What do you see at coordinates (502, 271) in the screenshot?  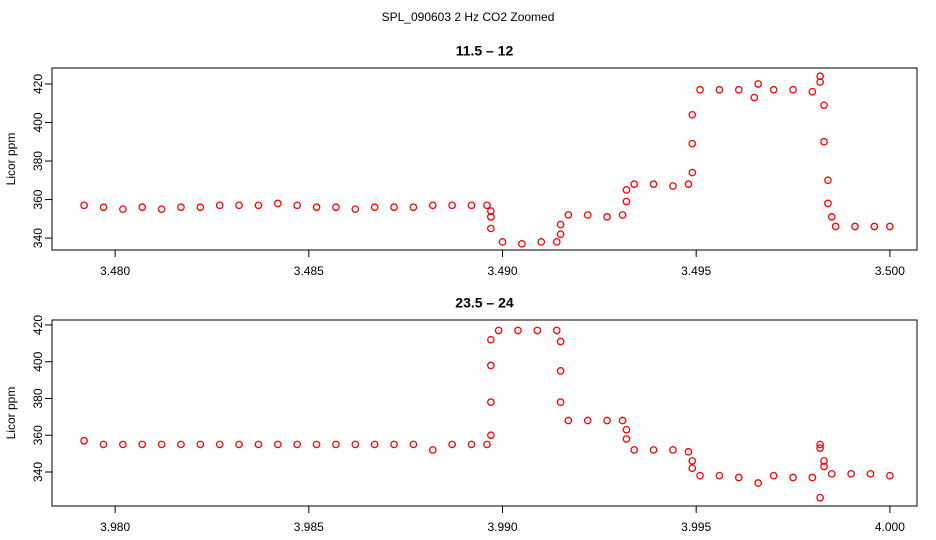 I see `x-tick-label: 3.490` at bounding box center [502, 271].